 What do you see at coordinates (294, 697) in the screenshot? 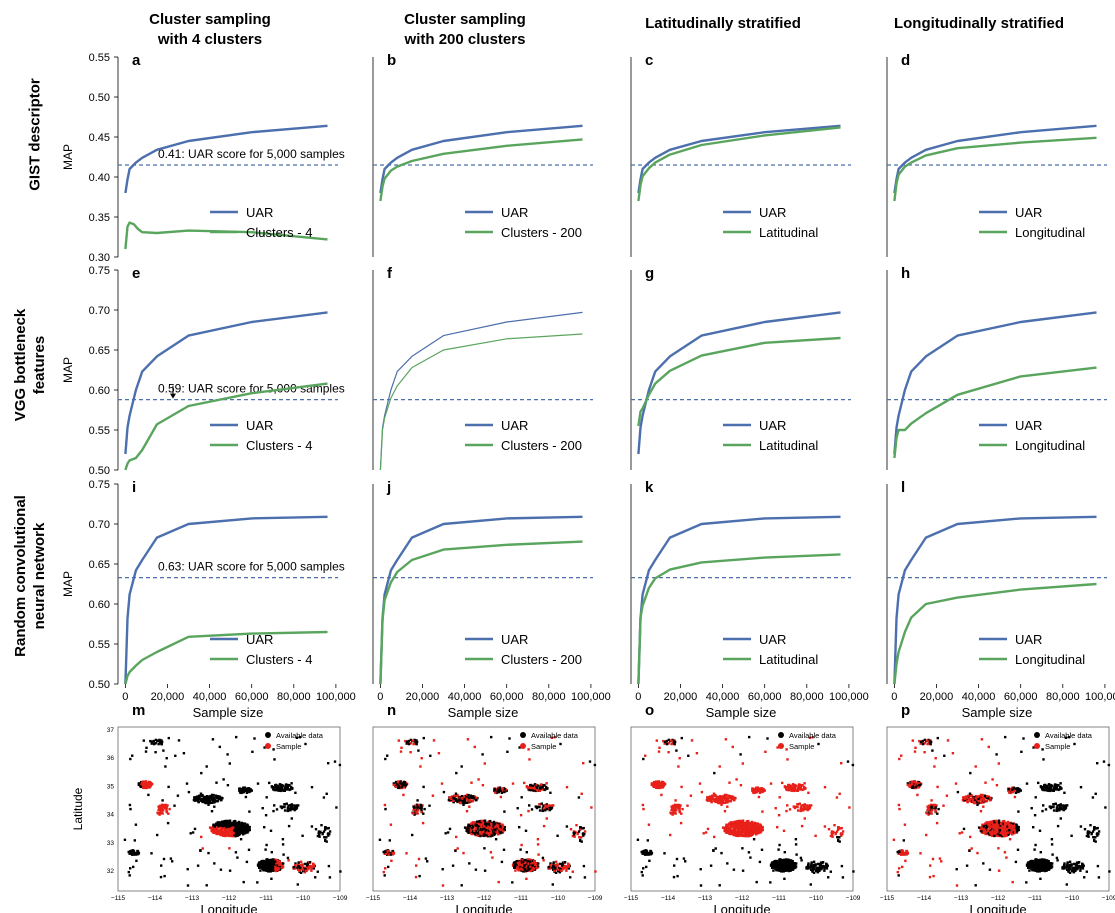
I see `x-tick-label: 80,000` at bounding box center [294, 697].